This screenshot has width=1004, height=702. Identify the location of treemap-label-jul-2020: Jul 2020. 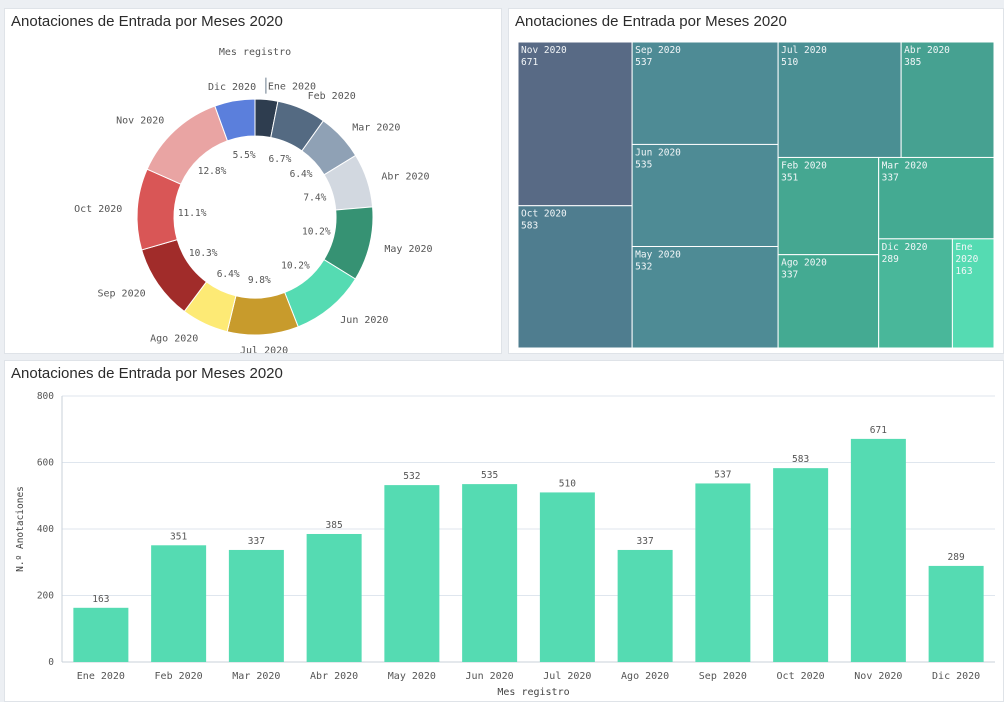
(804, 50).